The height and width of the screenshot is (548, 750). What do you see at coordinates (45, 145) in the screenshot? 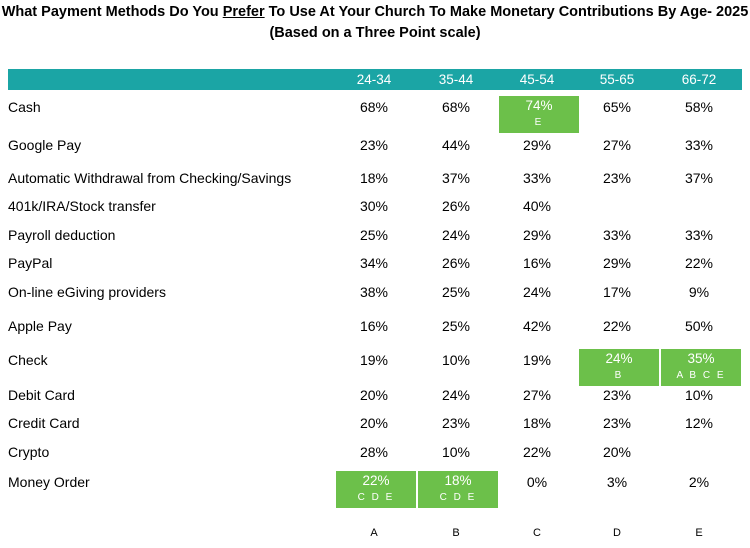
I see `row-label: Google Pay` at bounding box center [45, 145].